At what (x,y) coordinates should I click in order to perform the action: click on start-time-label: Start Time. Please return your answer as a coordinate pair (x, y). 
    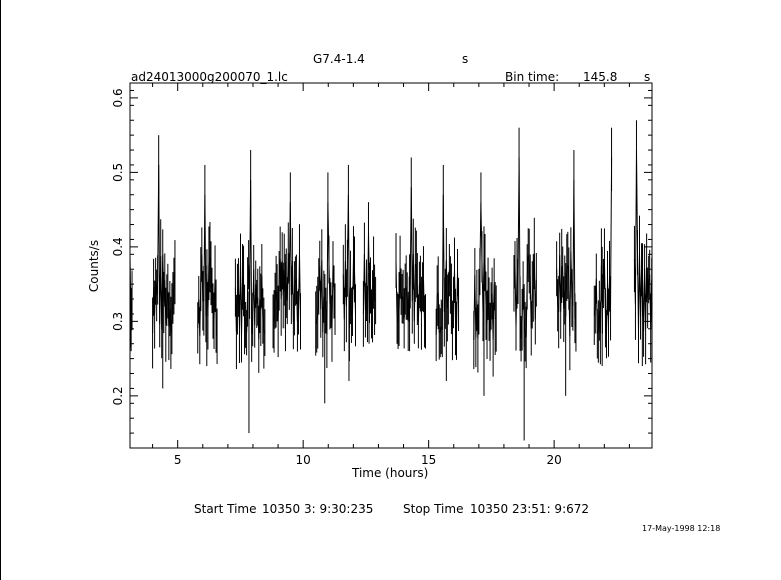
    Looking at the image, I should click on (225, 509).